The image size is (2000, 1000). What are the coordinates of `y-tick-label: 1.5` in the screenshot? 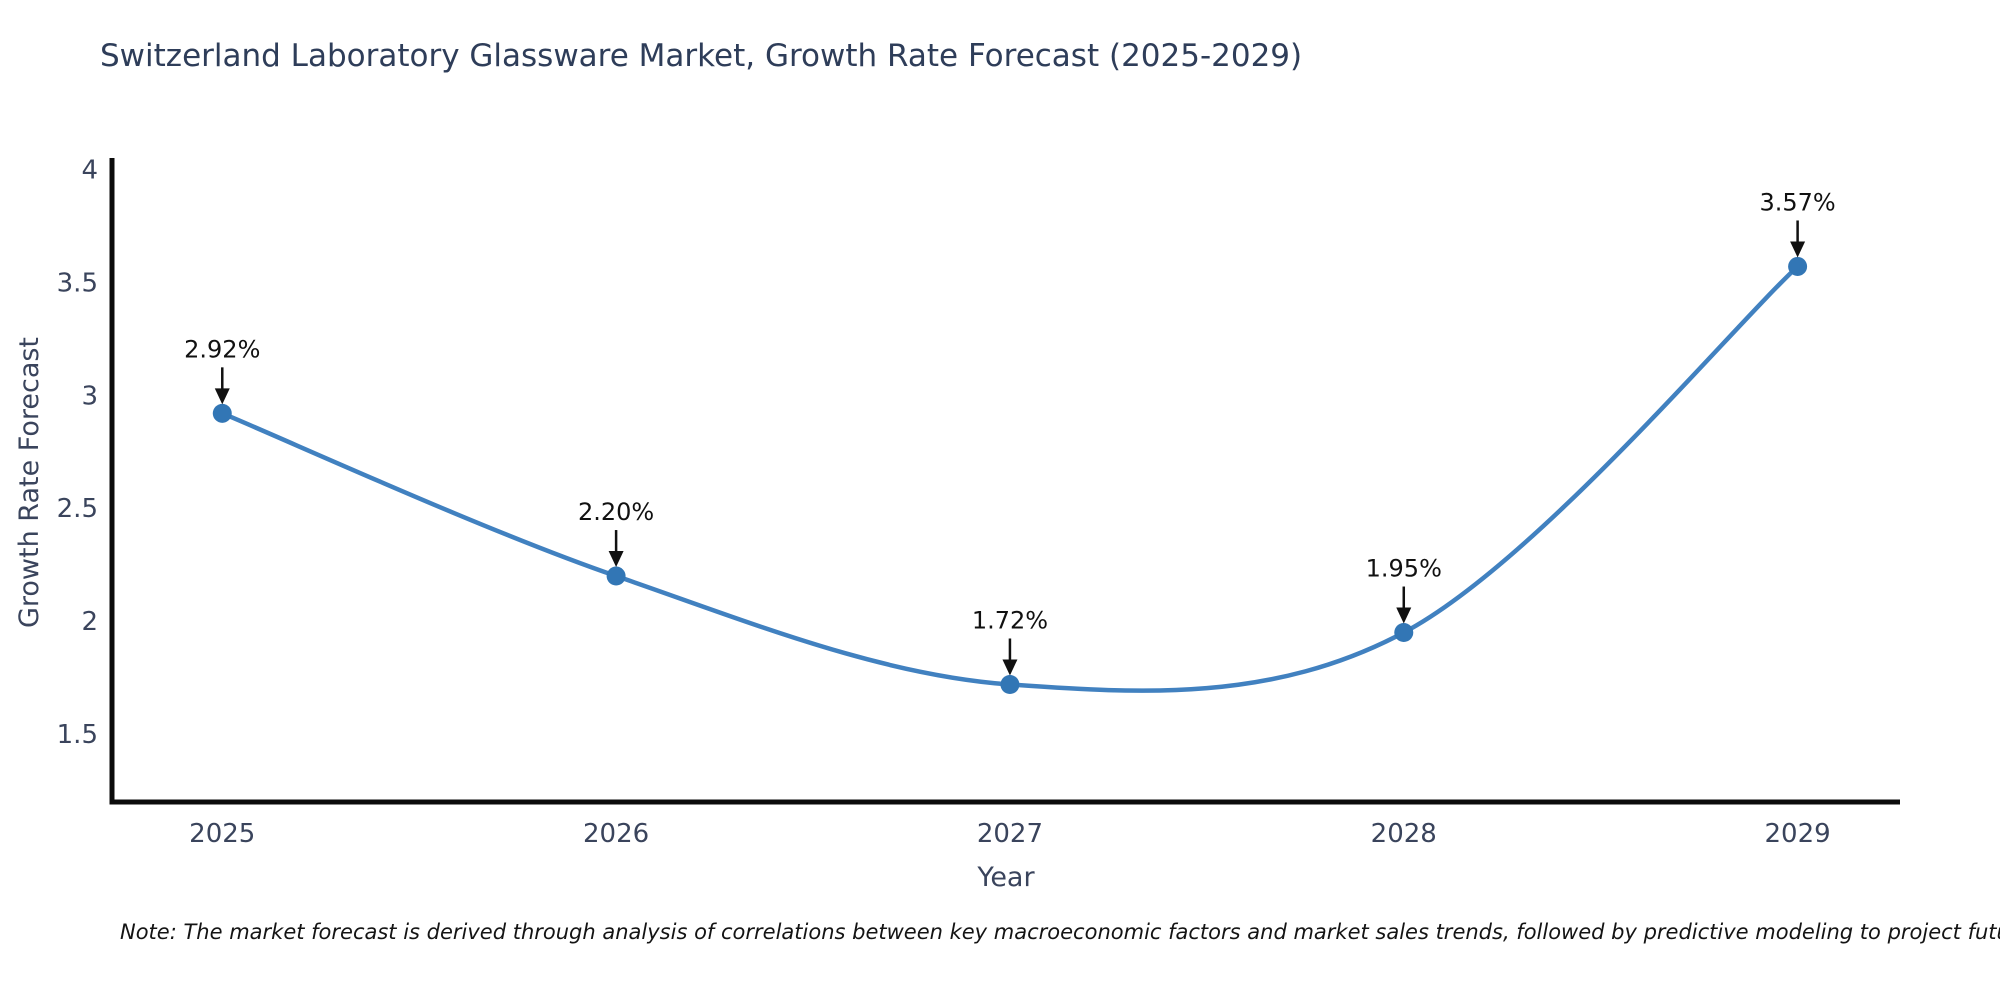 It's located at (77, 735).